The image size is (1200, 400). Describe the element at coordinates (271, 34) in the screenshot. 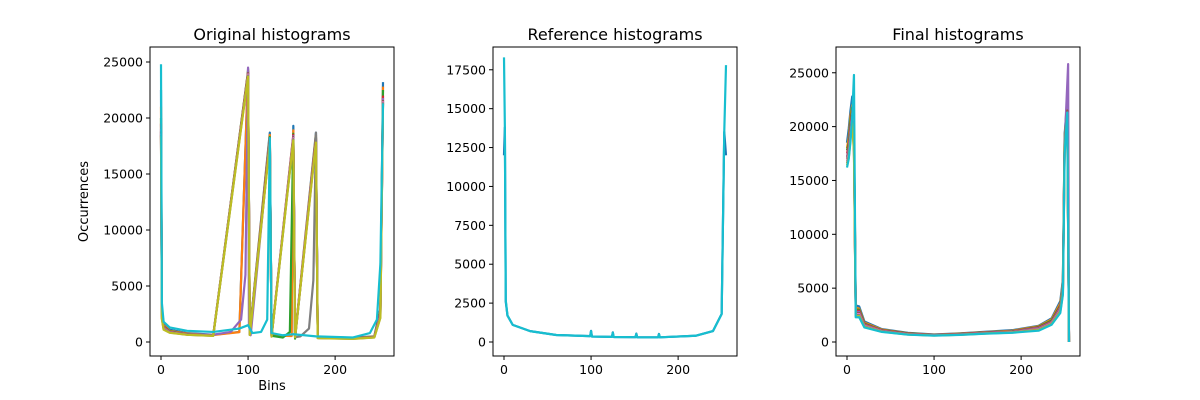

I see `chart-title: Original histograms` at that location.